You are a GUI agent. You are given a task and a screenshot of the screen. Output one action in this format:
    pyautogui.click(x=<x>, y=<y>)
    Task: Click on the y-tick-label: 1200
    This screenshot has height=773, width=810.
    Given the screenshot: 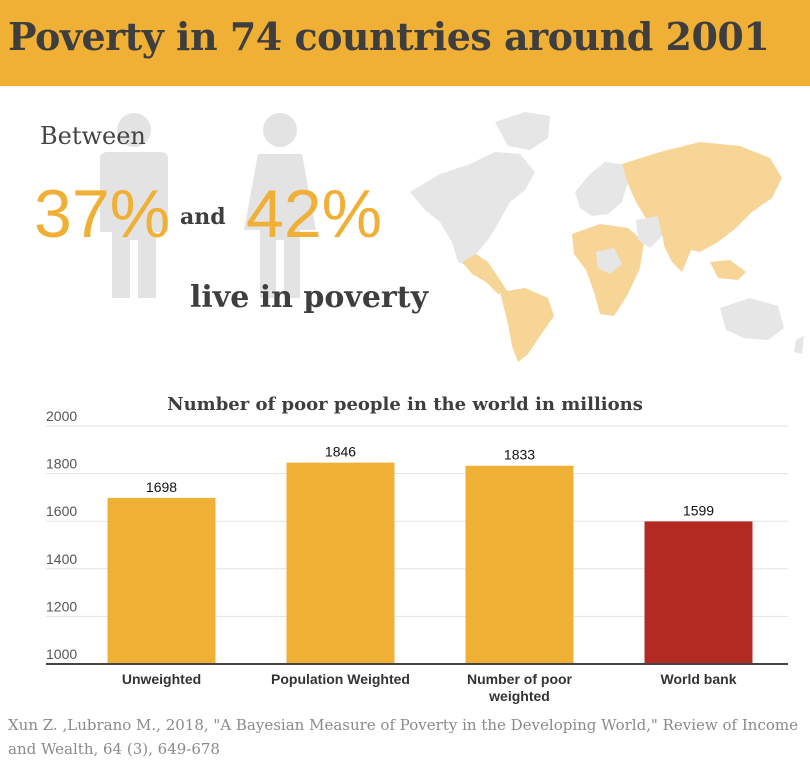 What is the action you would take?
    pyautogui.click(x=61, y=606)
    